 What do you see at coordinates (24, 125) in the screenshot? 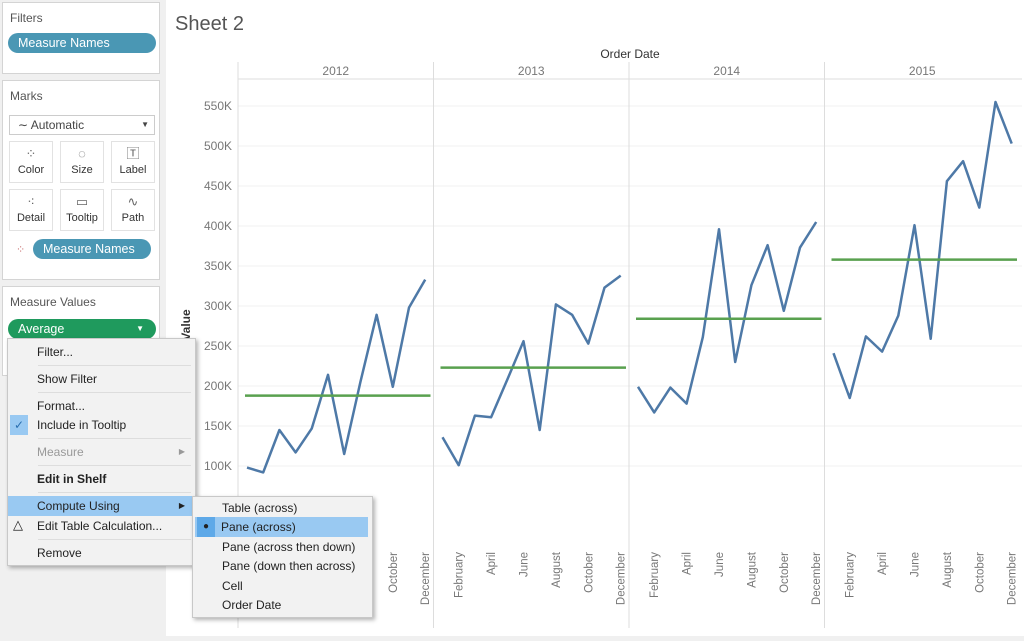
I see `line-mark-icon: ∼` at bounding box center [24, 125].